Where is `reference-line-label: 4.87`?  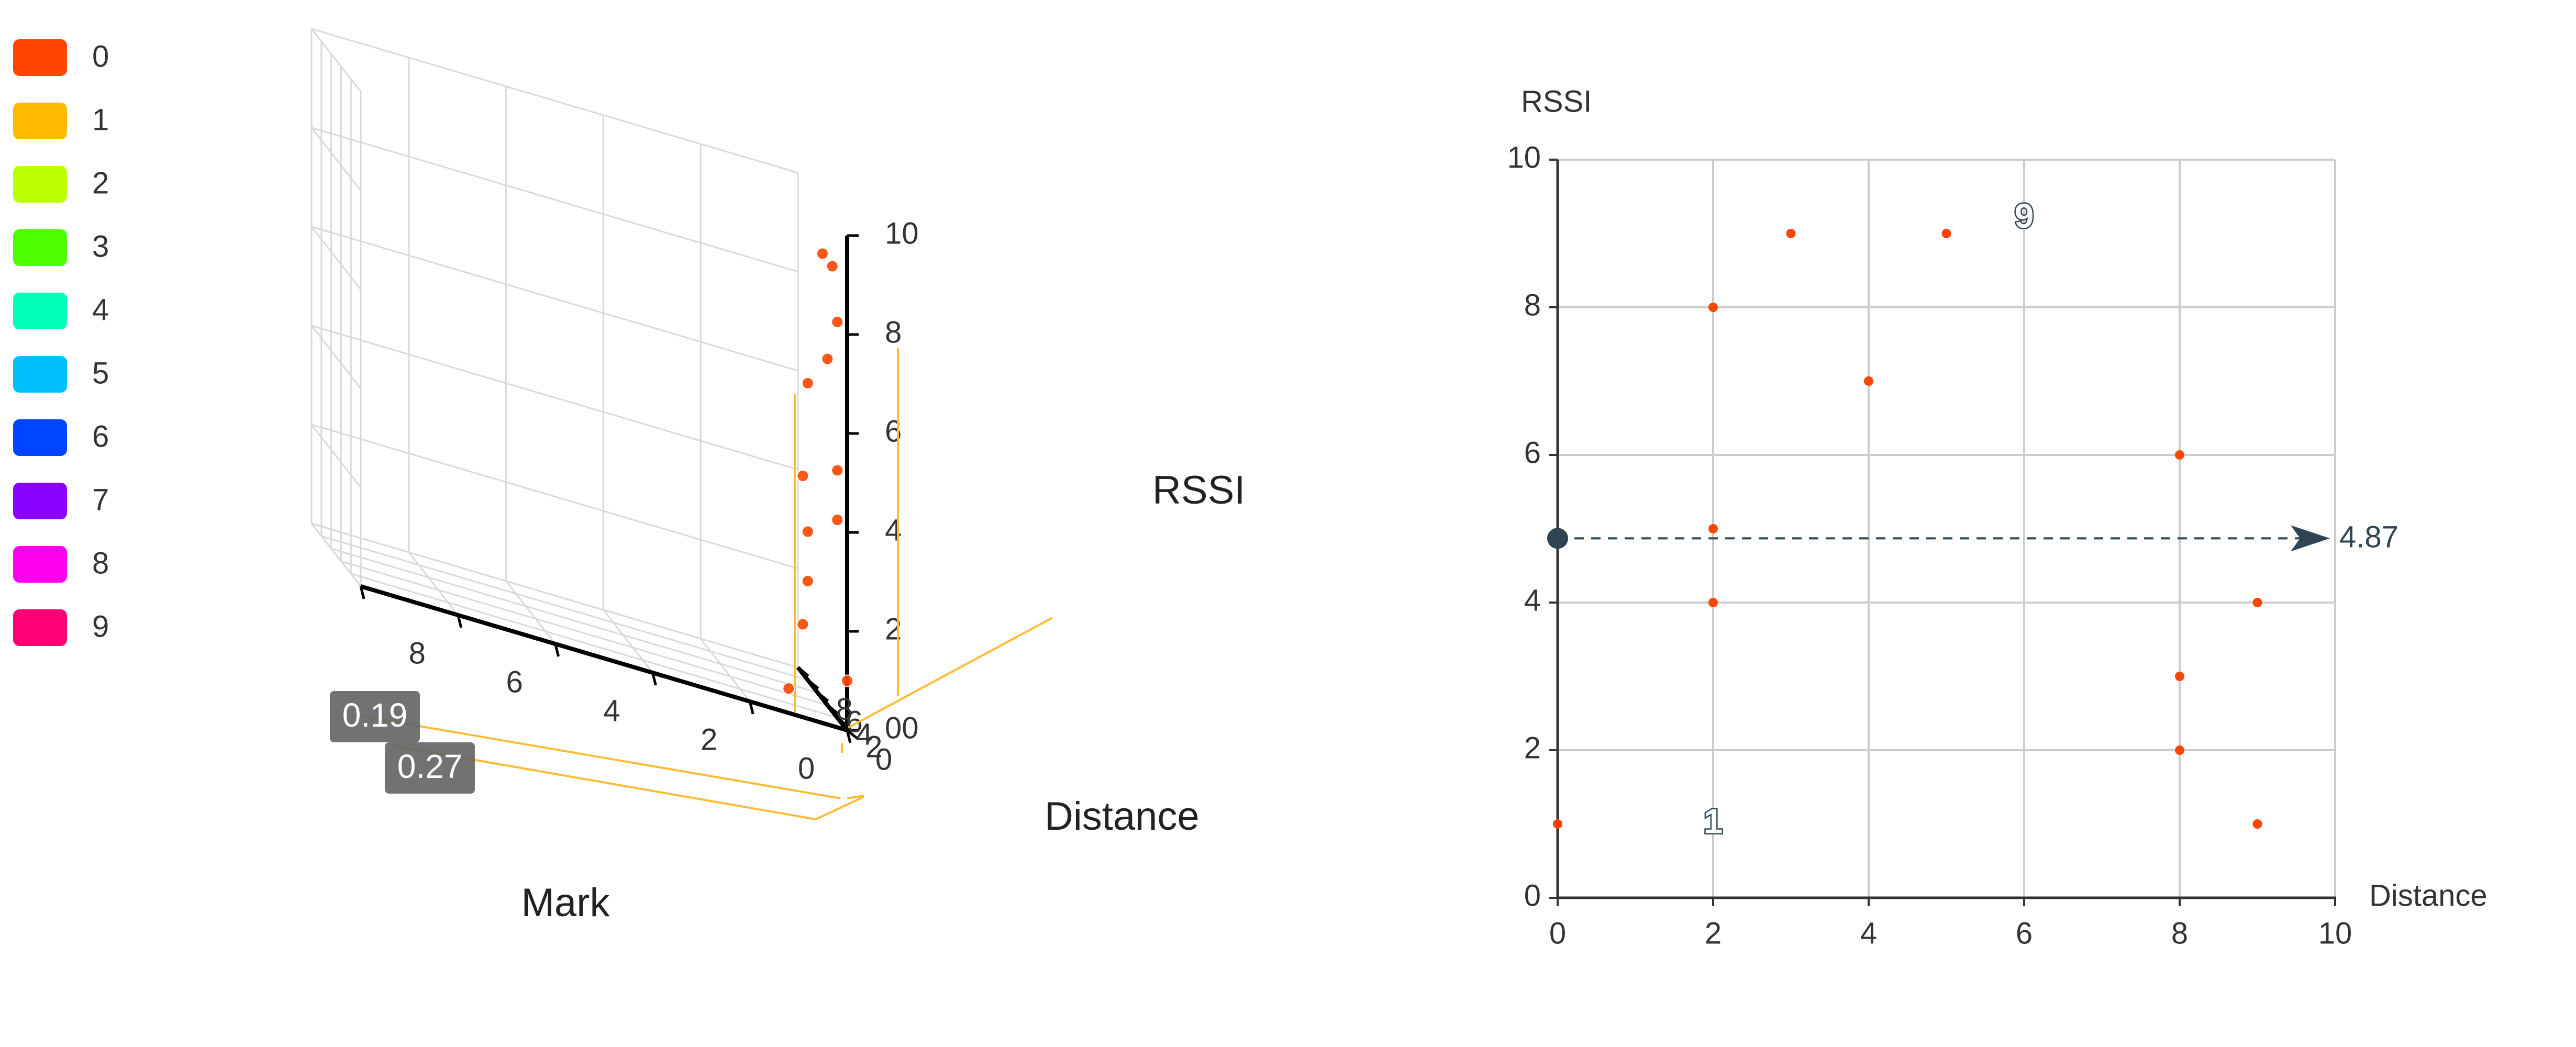 reference-line-label: 4.87 is located at coordinates (2369, 537).